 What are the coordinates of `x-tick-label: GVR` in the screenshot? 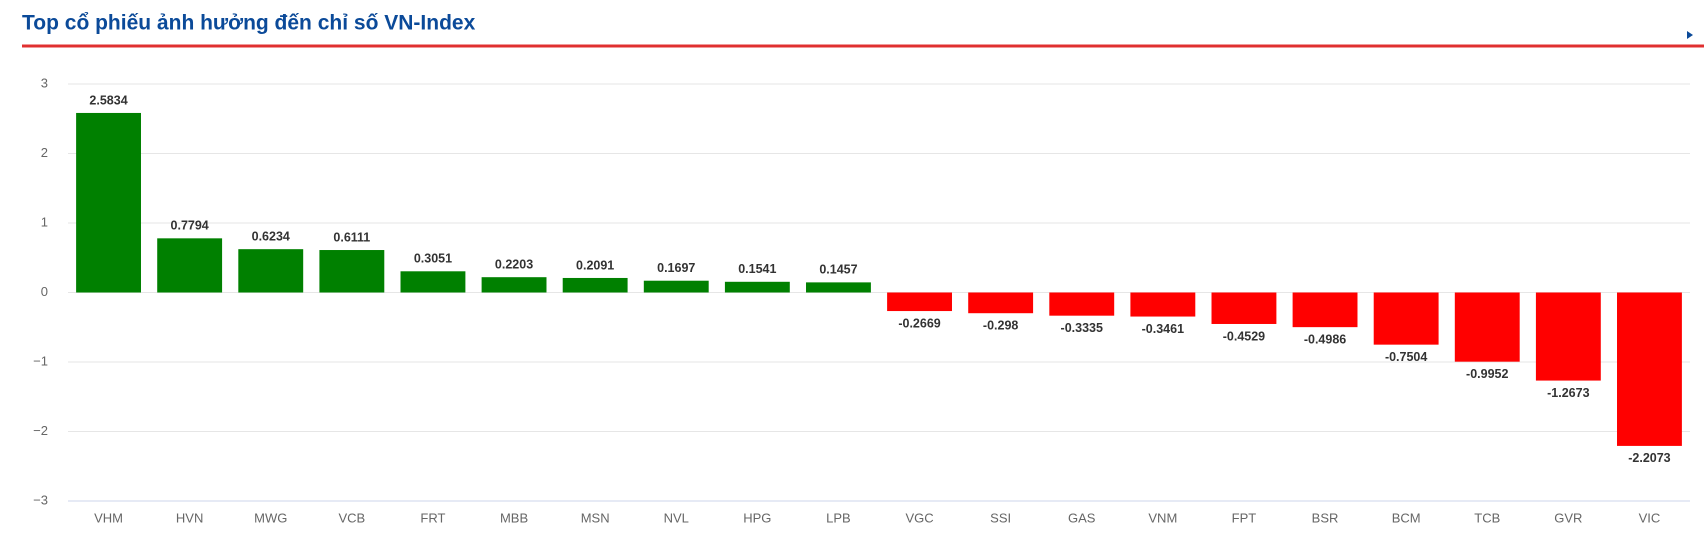 It's located at (1568, 517).